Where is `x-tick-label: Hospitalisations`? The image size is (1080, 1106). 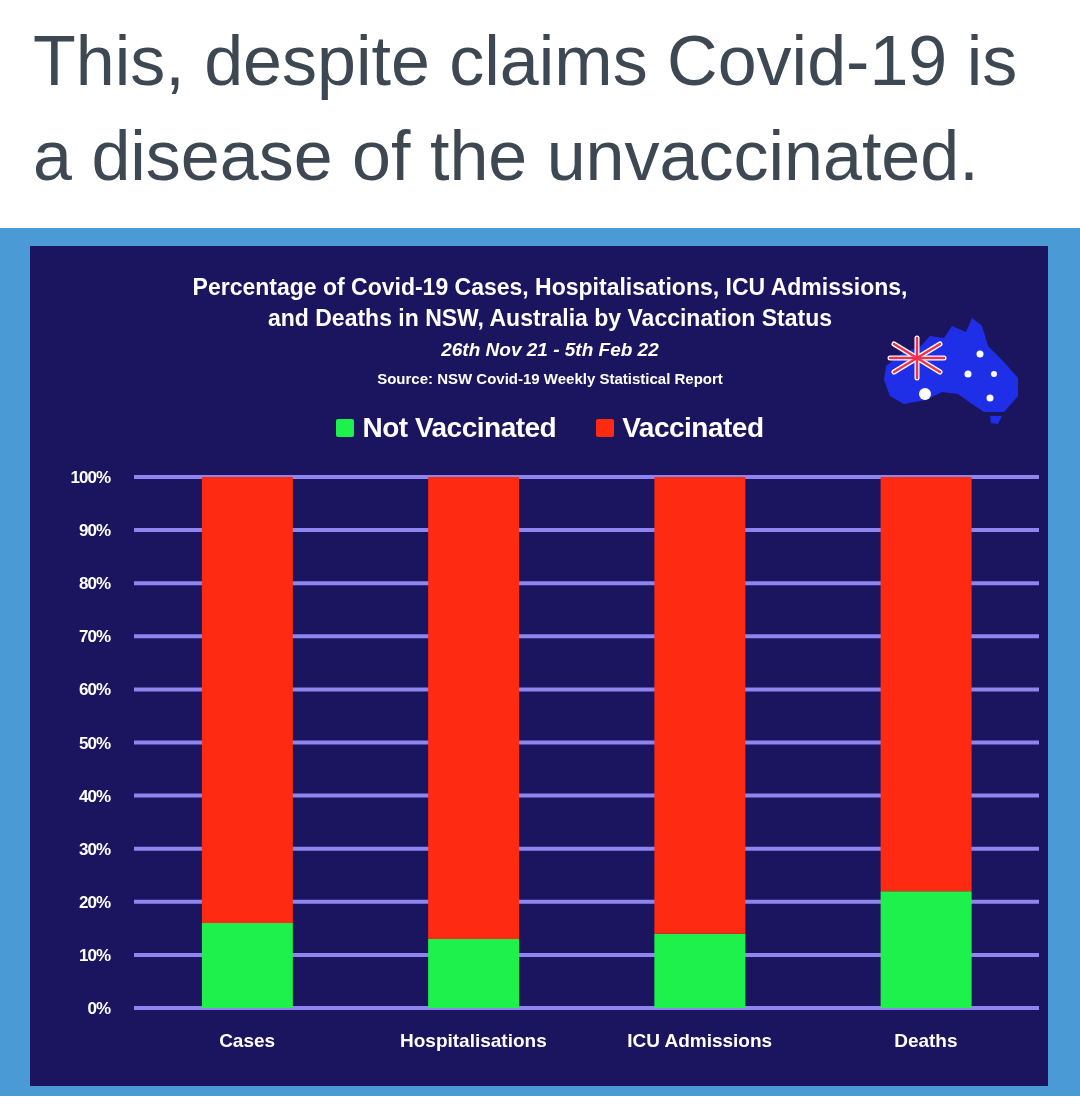 x-tick-label: Hospitalisations is located at coordinates (473, 1041).